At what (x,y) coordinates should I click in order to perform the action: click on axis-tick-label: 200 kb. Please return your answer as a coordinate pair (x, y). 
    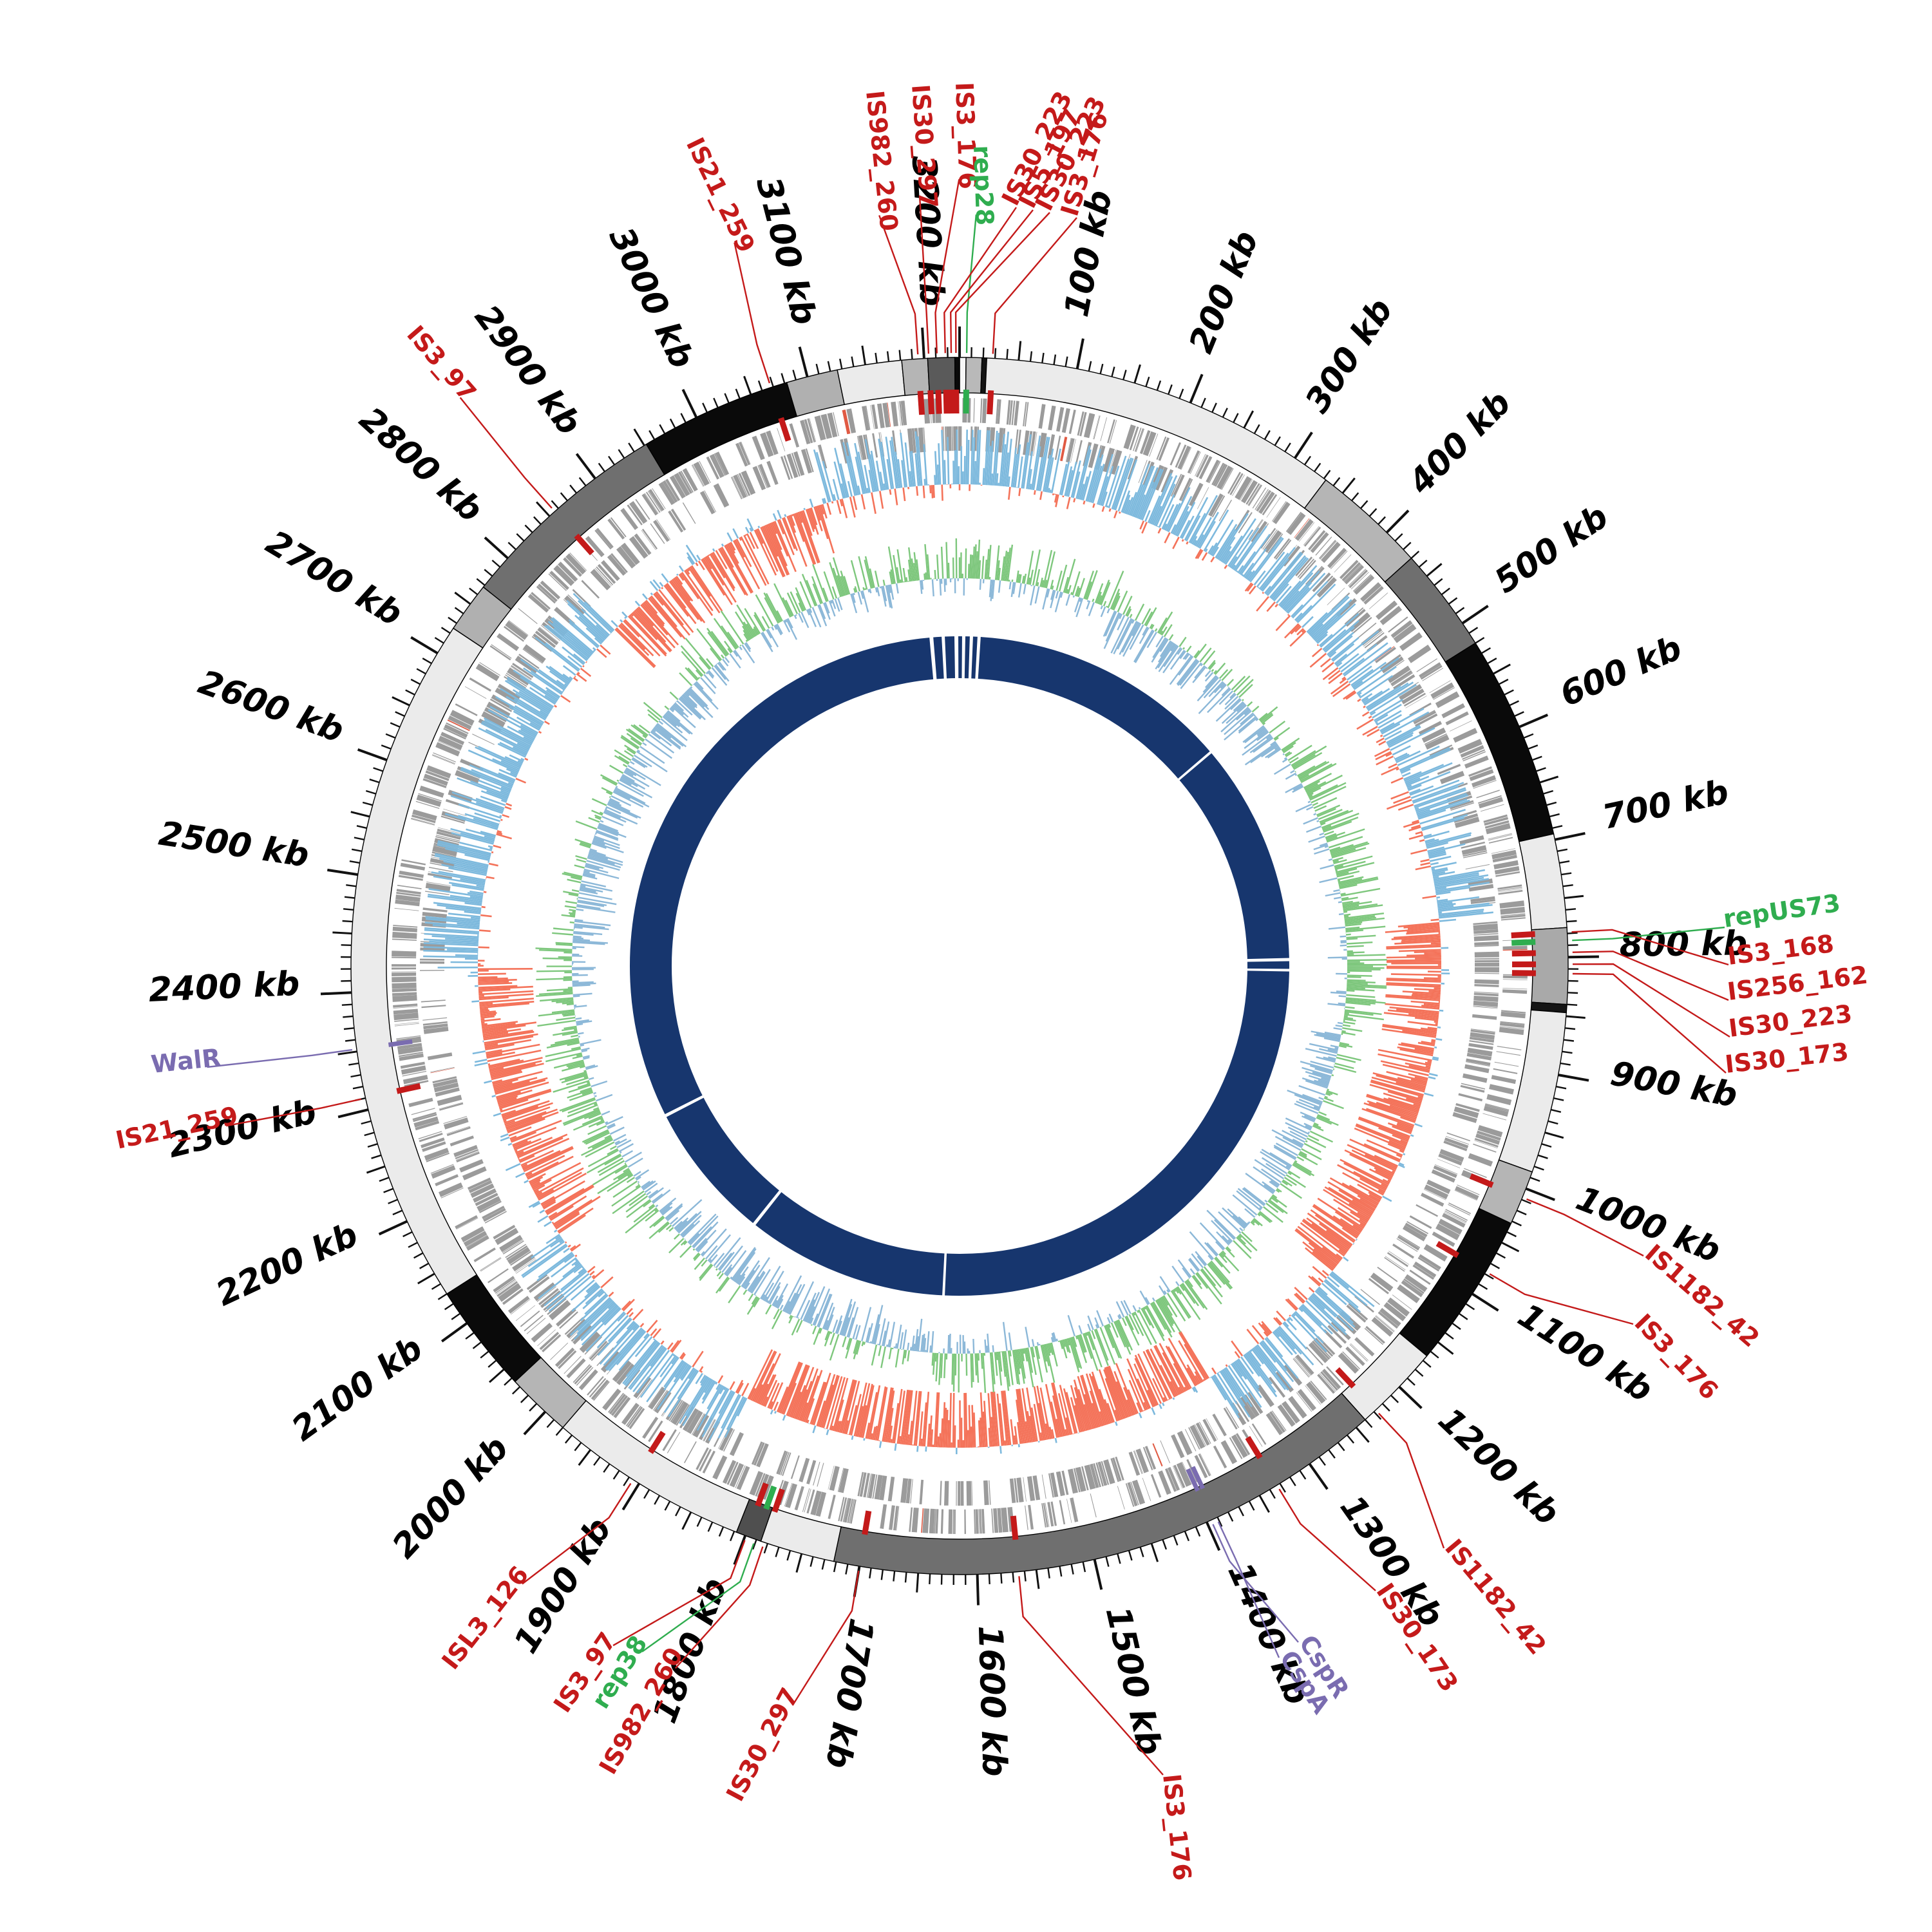
    Looking at the image, I should click on (1224, 291).